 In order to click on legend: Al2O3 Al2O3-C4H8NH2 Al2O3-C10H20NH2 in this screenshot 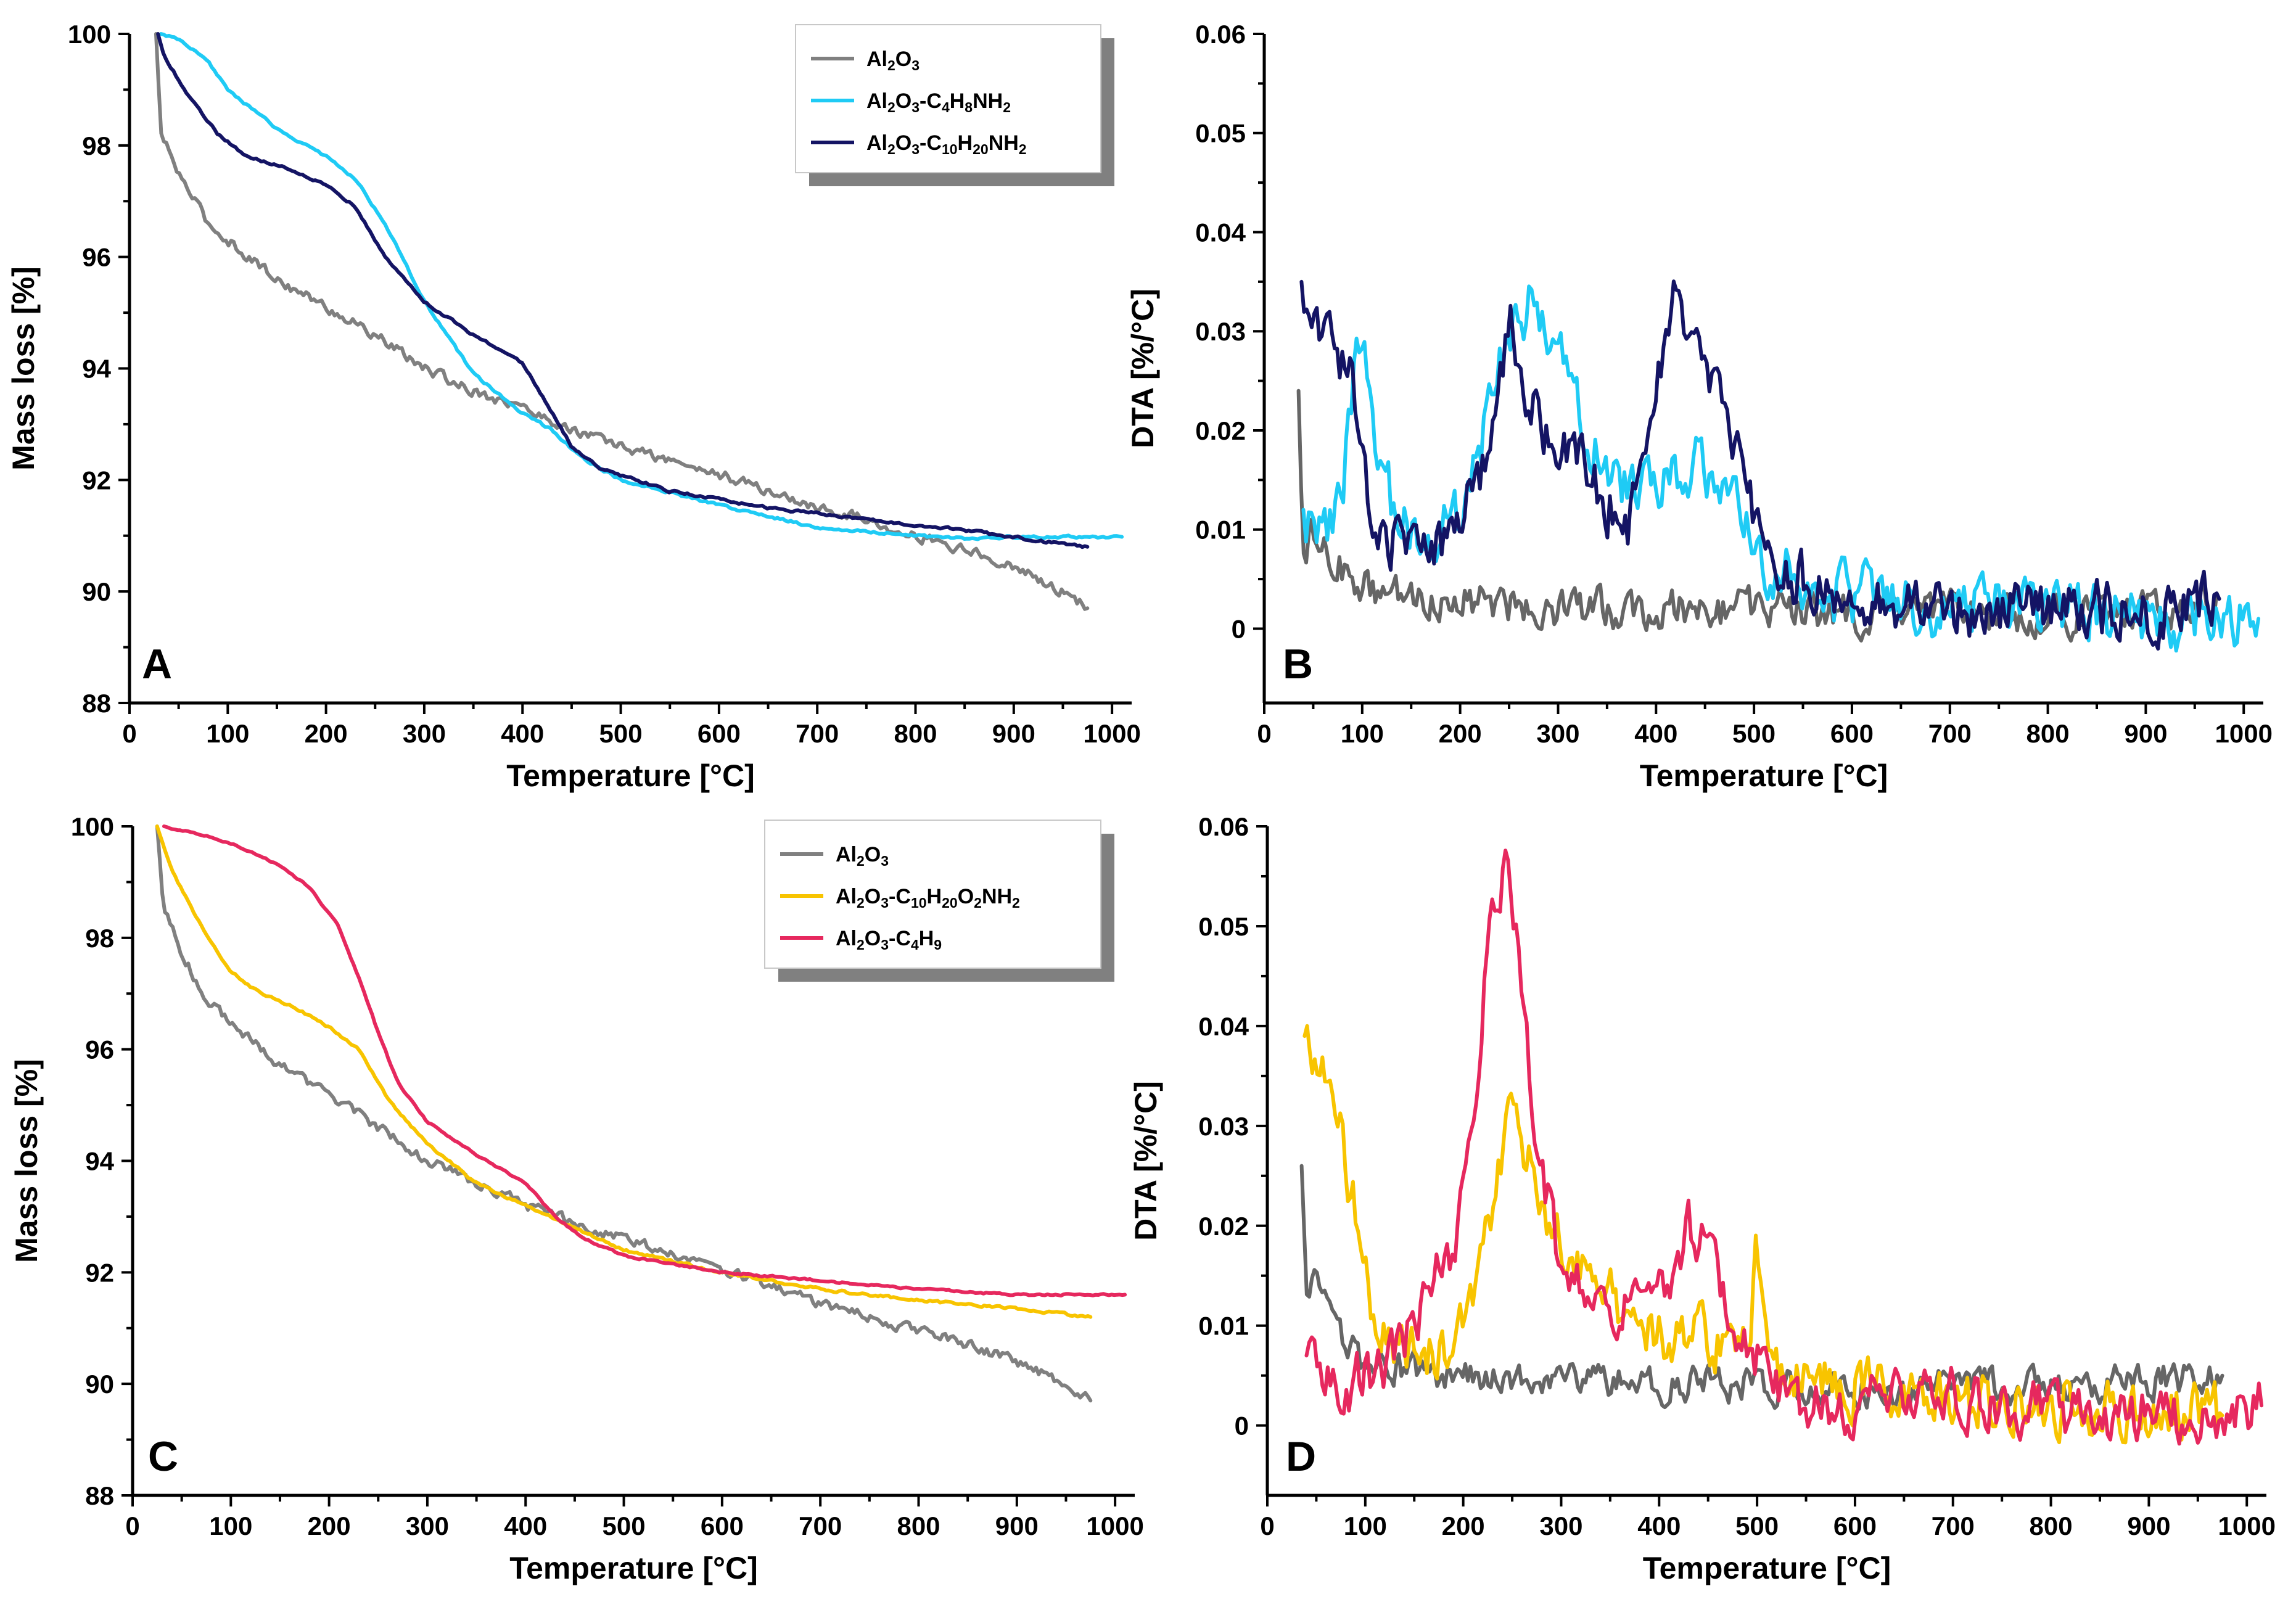, I will do `click(954, 105)`.